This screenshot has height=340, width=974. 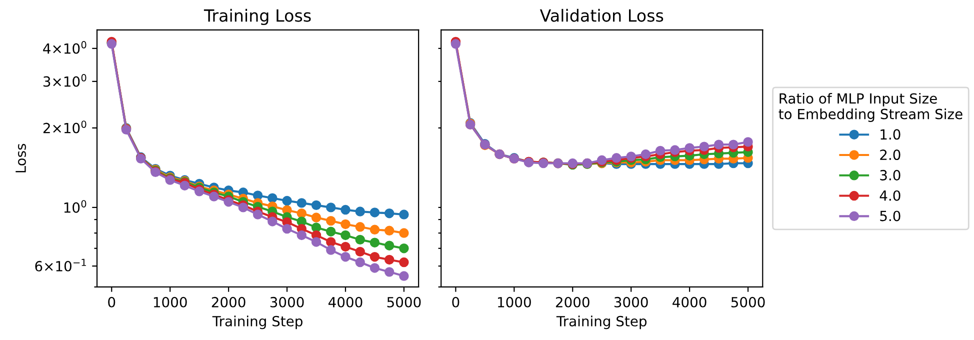 What do you see at coordinates (890, 155) in the screenshot?
I see `legend-label: 2.0` at bounding box center [890, 155].